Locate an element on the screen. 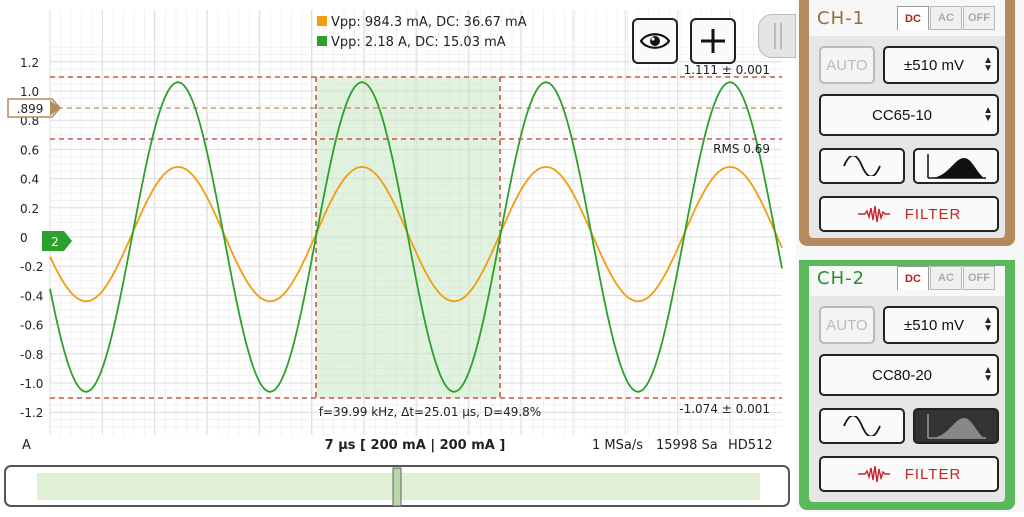 The width and height of the screenshot is (1024, 517). eye-icon is located at coordinates (655, 41).